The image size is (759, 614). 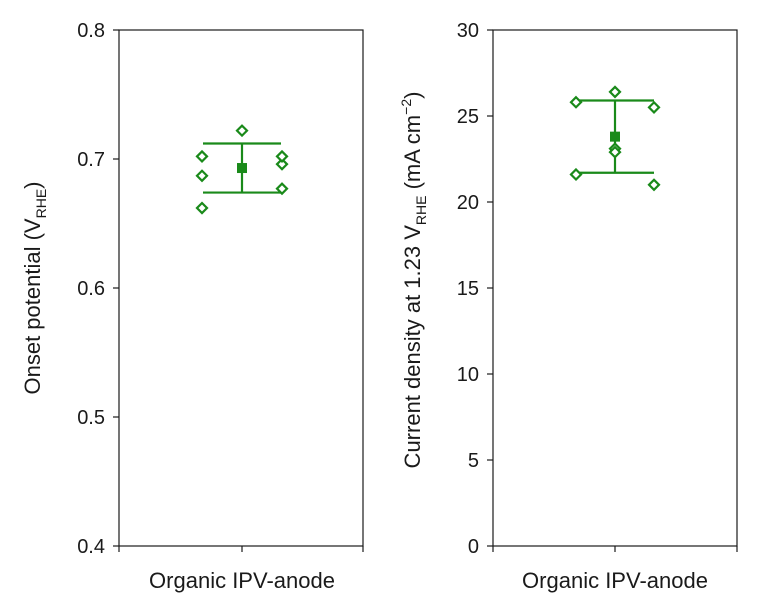 What do you see at coordinates (468, 117) in the screenshot?
I see `y-tick-label: 25` at bounding box center [468, 117].